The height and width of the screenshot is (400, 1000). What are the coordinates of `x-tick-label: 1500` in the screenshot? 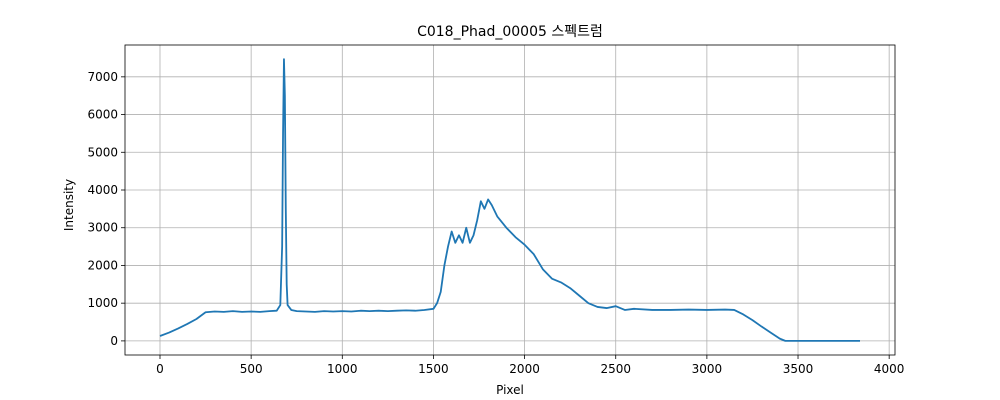 It's located at (433, 369).